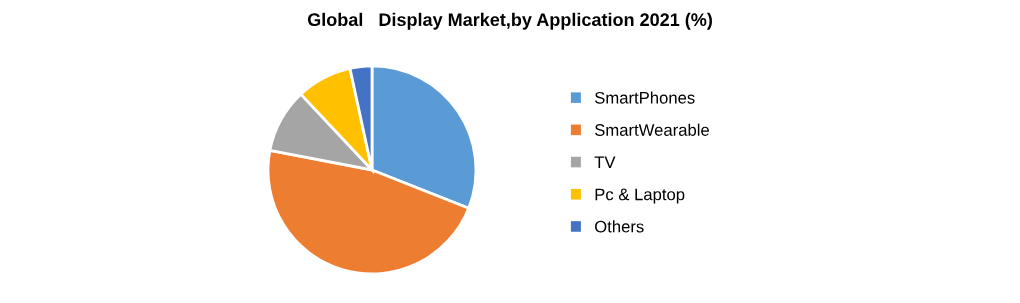 The height and width of the screenshot is (303, 1020). What do you see at coordinates (619, 226) in the screenshot?
I see `legend-label: Others` at bounding box center [619, 226].